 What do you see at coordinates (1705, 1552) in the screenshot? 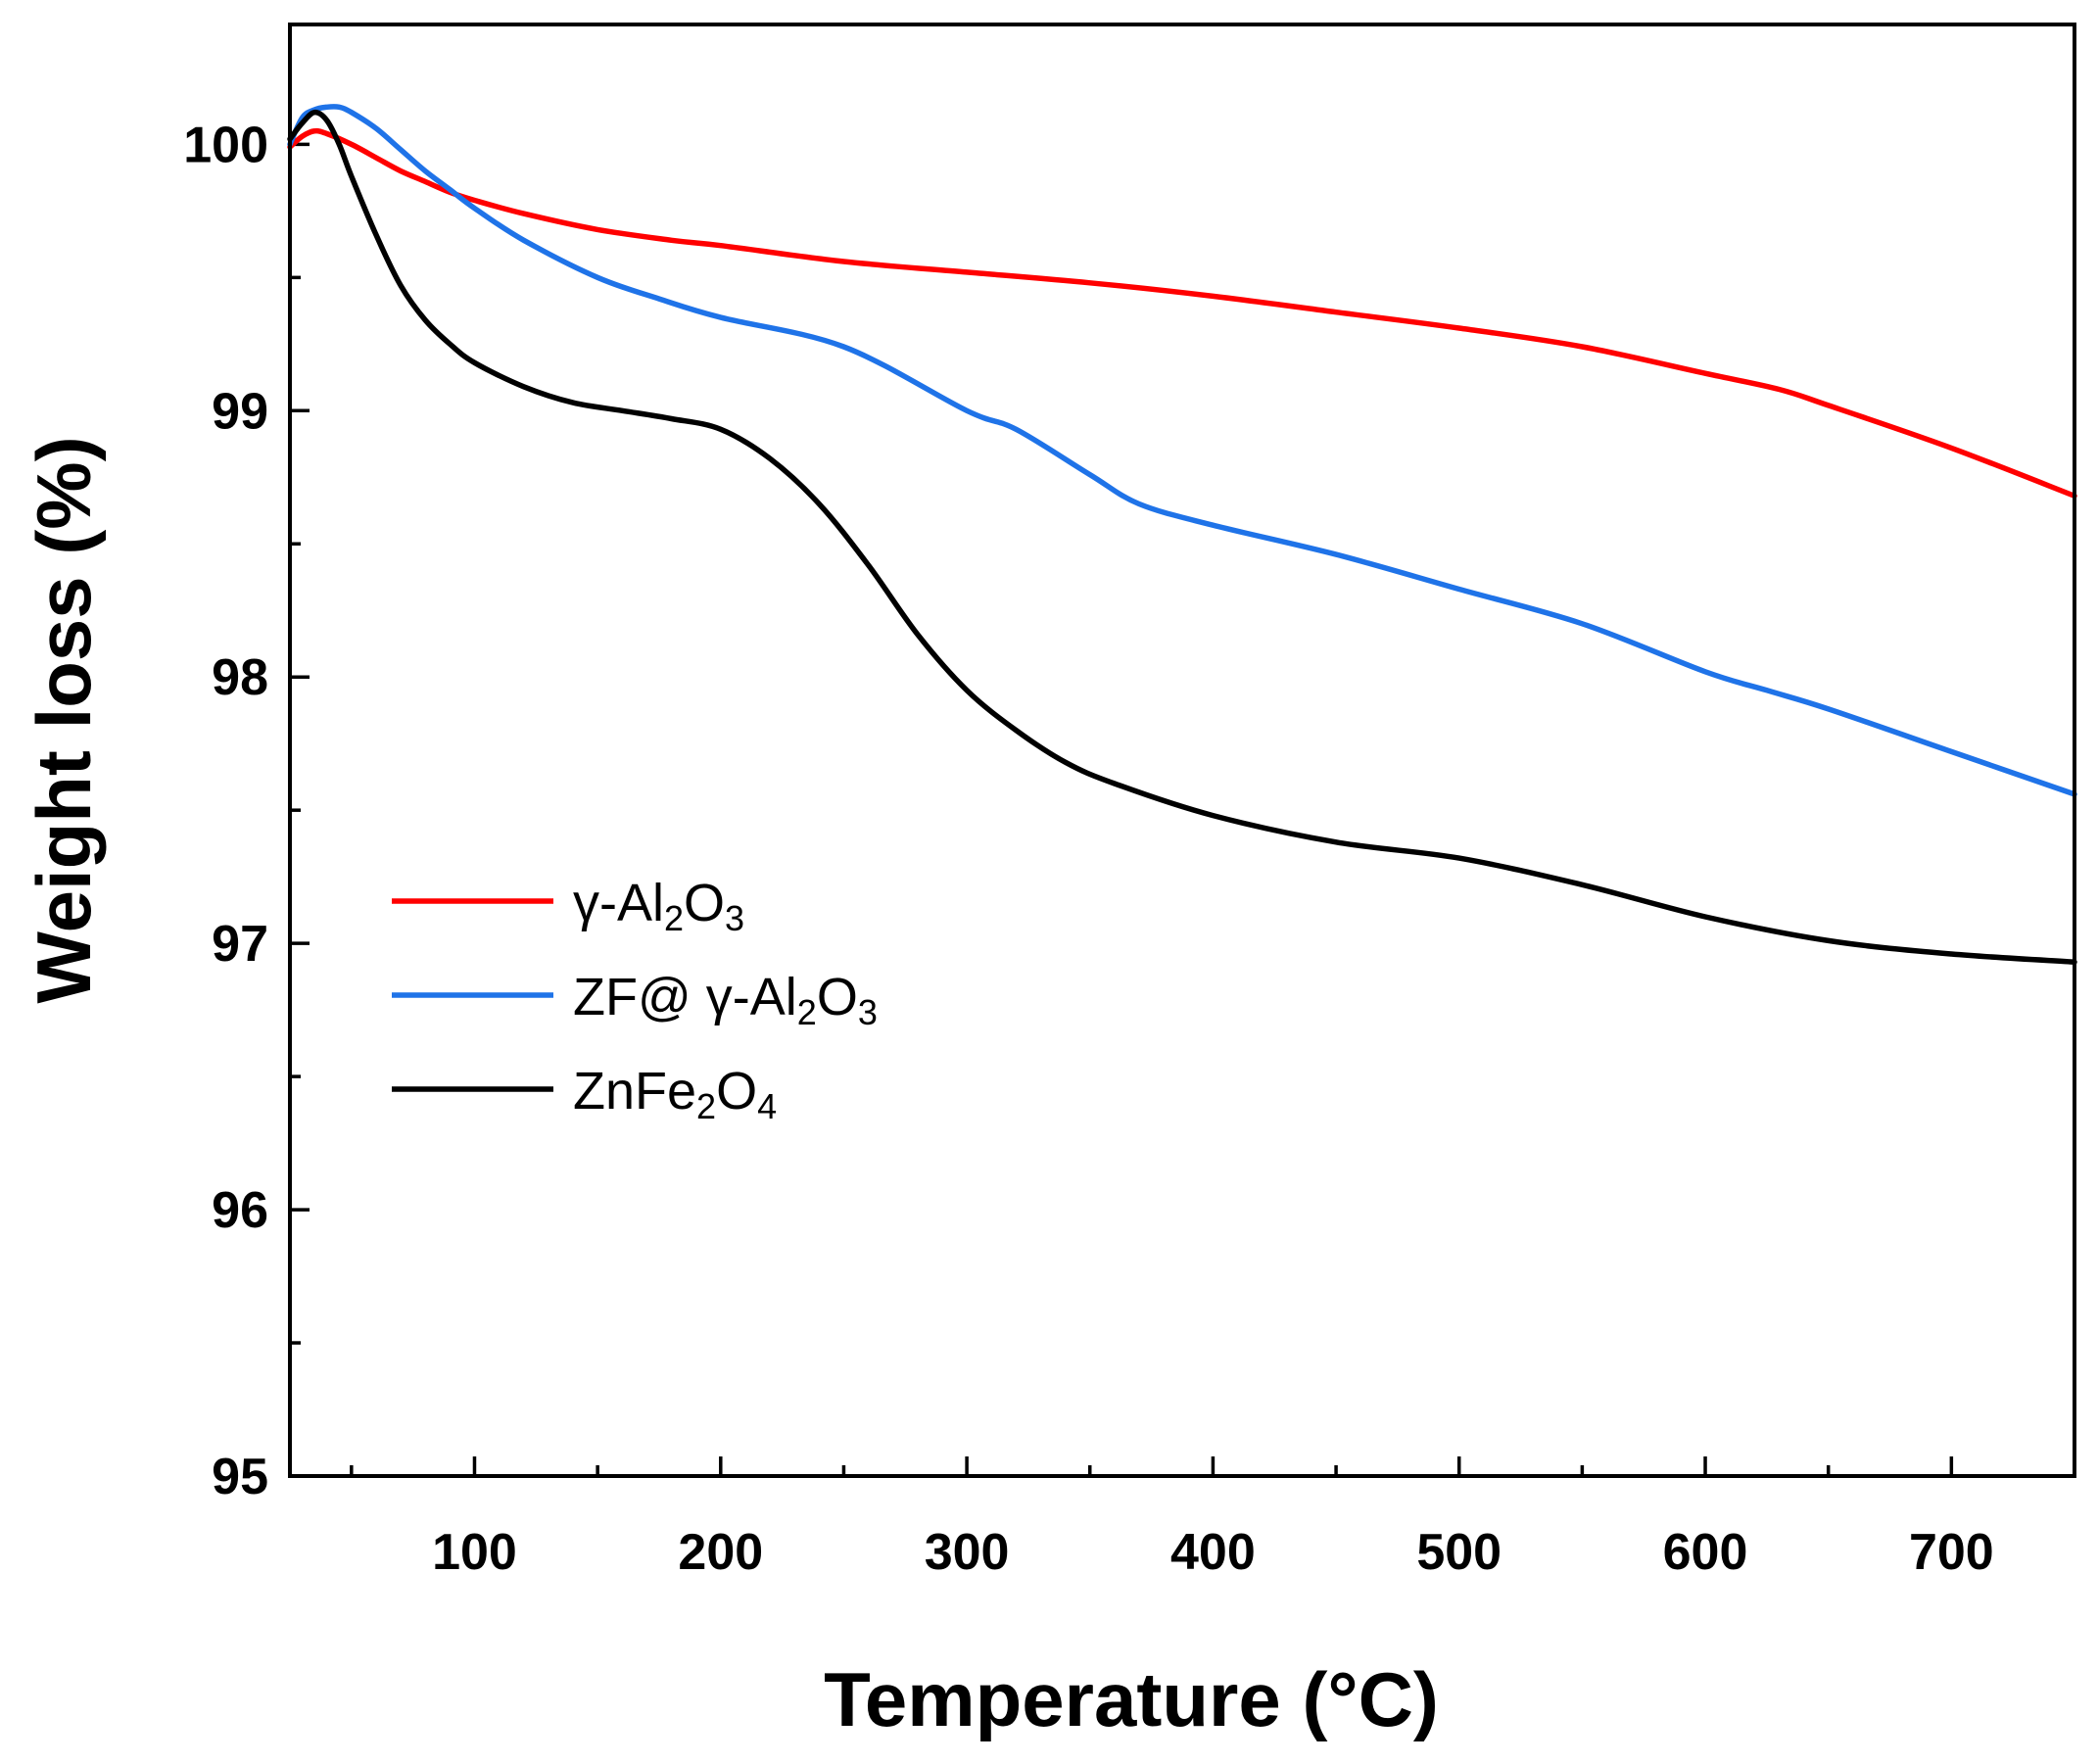
I see `x-tick-label: 600` at bounding box center [1705, 1552].